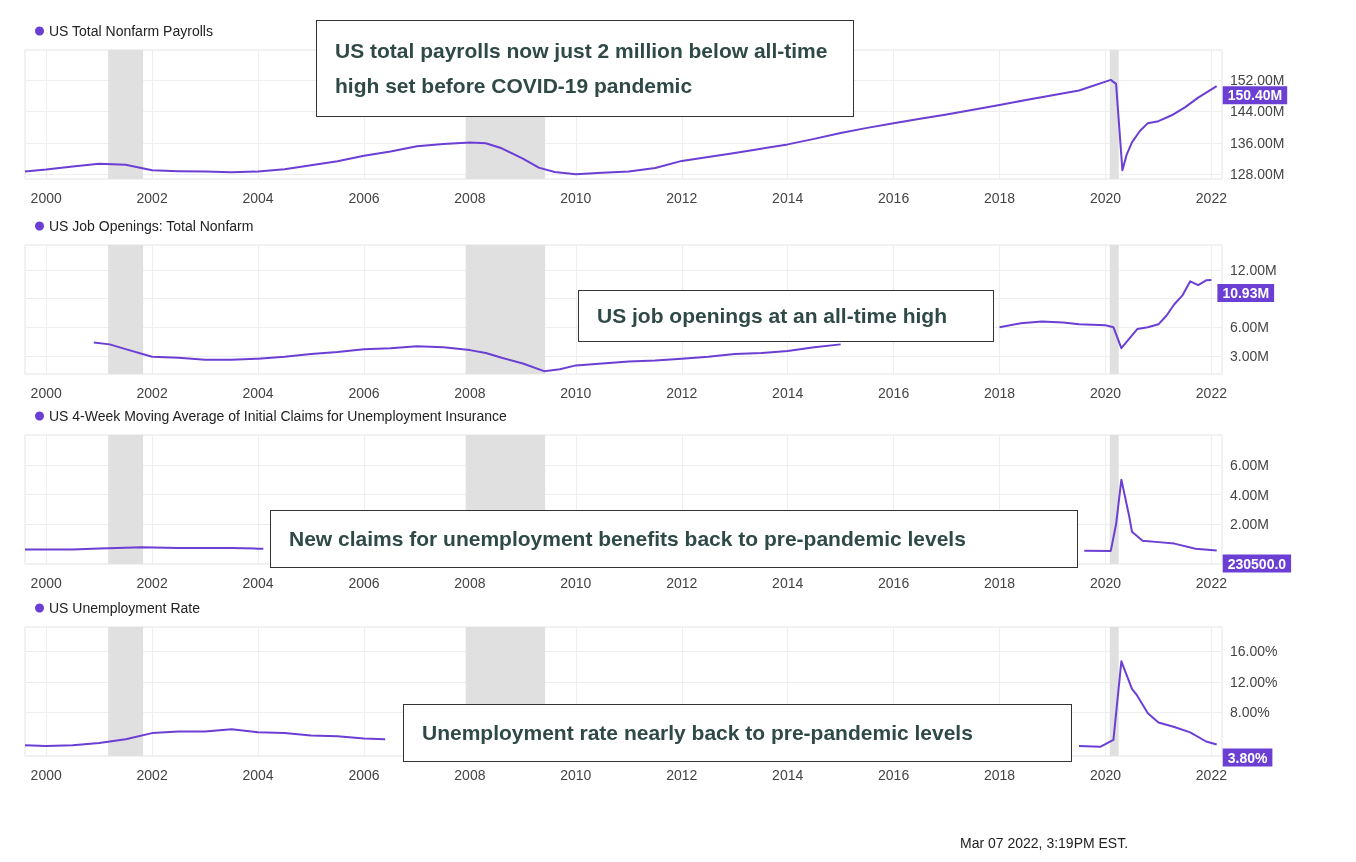 The image size is (1356, 862). What do you see at coordinates (1257, 142) in the screenshot?
I see `y-tick-label: 136.00M` at bounding box center [1257, 142].